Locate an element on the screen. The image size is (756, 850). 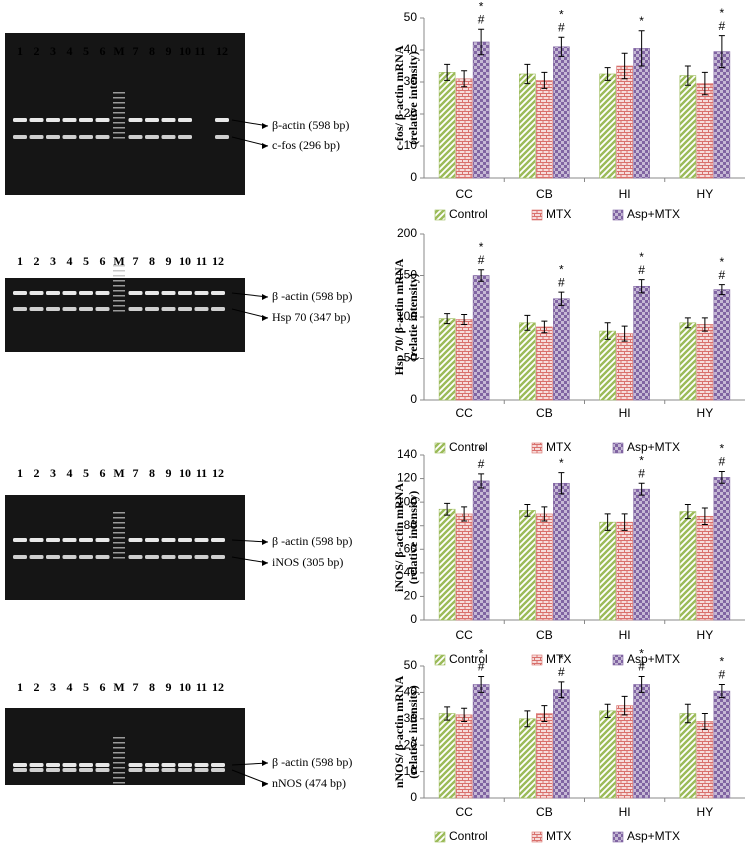
lane-label: 1 is located at coordinates (20, 473).